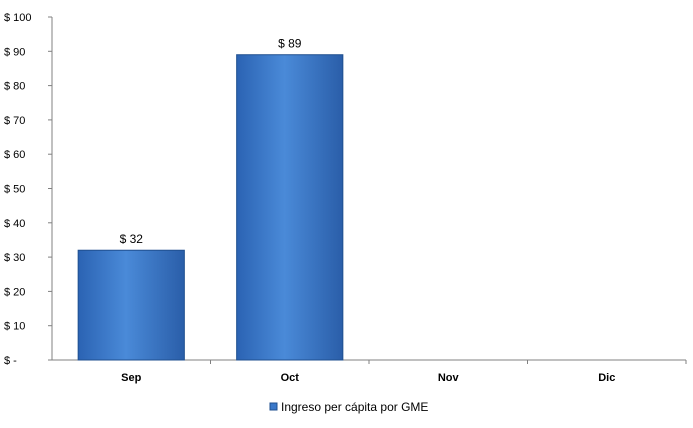 This screenshot has width=693, height=428. What do you see at coordinates (14, 155) in the screenshot?
I see `y-tick-label: $ 60` at bounding box center [14, 155].